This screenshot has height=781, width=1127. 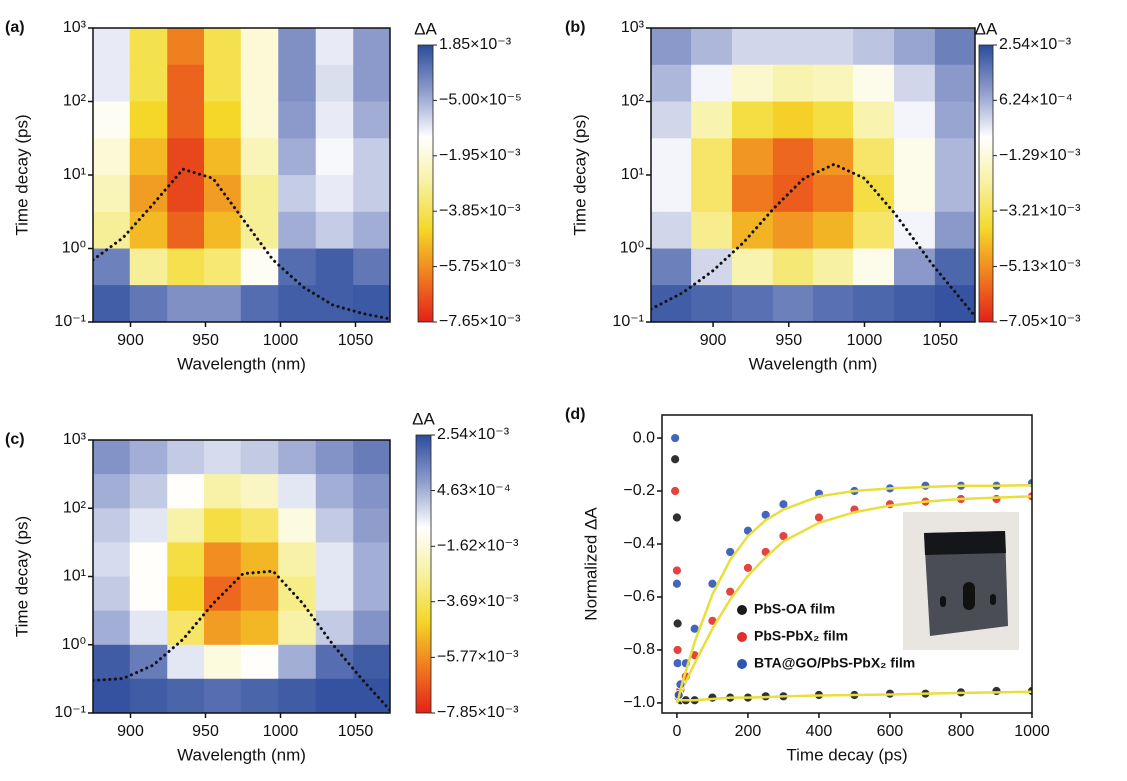 I want to click on x-tick-label: 200, so click(x=748, y=731).